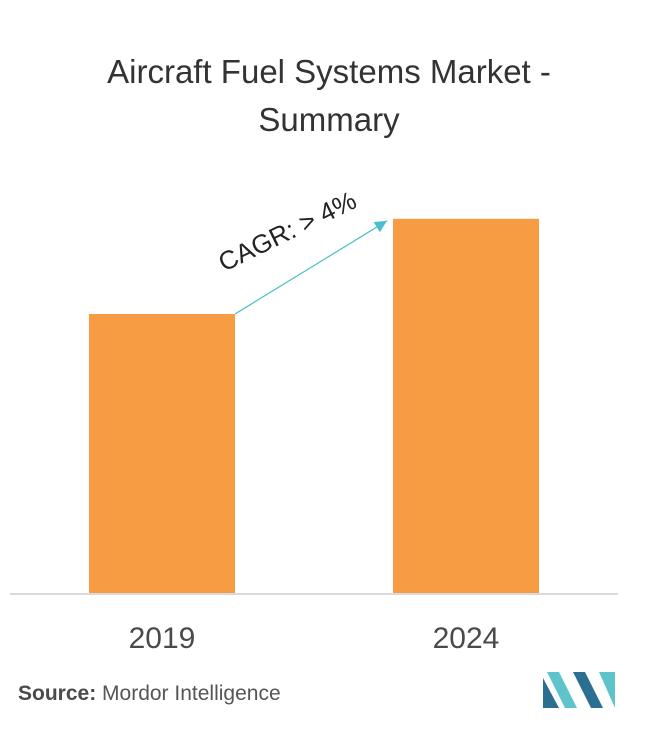  What do you see at coordinates (329, 119) in the screenshot?
I see `chart-title-line-2: Summary` at bounding box center [329, 119].